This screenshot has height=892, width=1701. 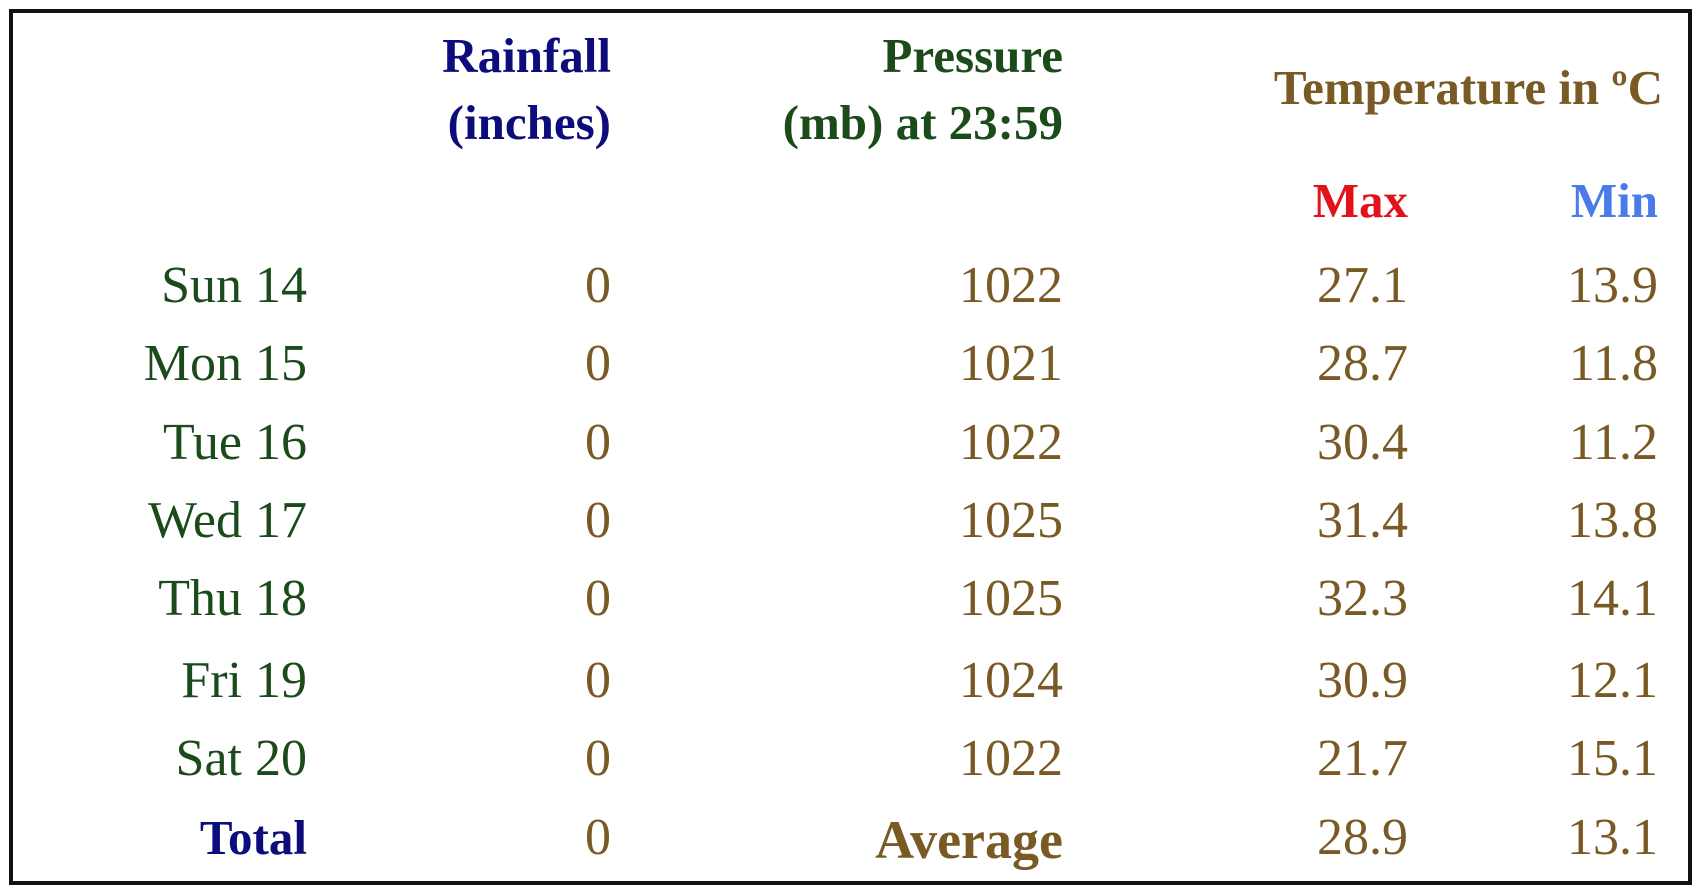 I want to click on rainfall-header: (inches), so click(x=529, y=122).